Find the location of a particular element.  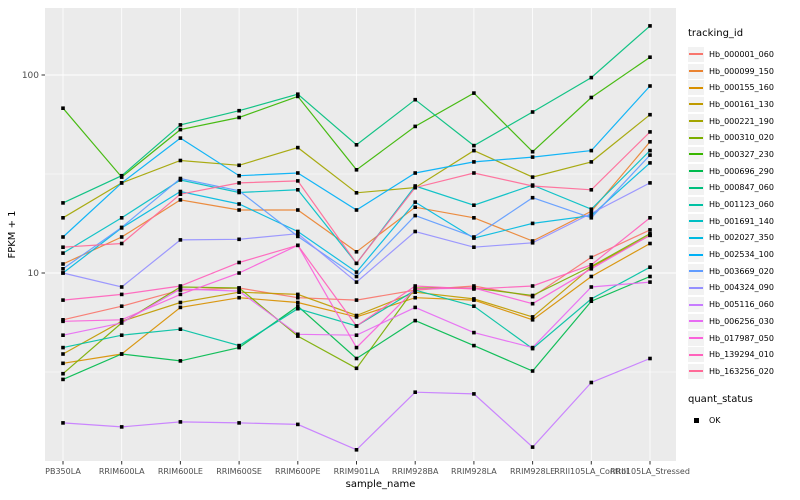

legend-item-Hb_004324_090: Hb_004324_090 is located at coordinates (743, 288).